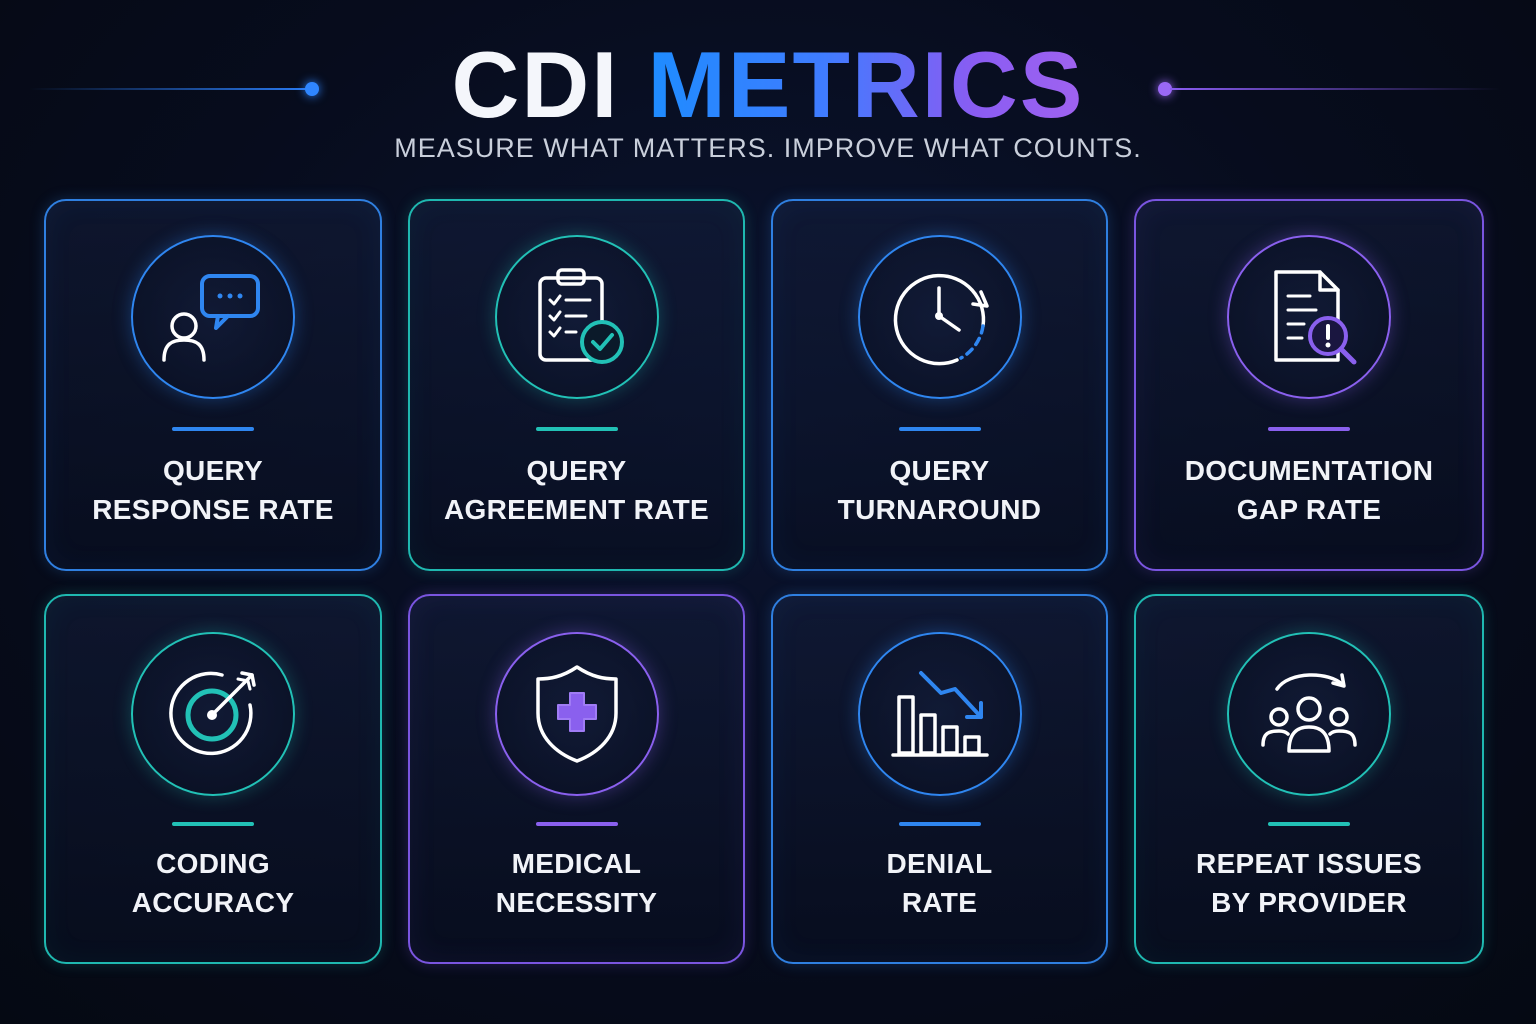 The height and width of the screenshot is (1024, 1536). What do you see at coordinates (171, 89) in the screenshot?
I see `decorative-line-left` at bounding box center [171, 89].